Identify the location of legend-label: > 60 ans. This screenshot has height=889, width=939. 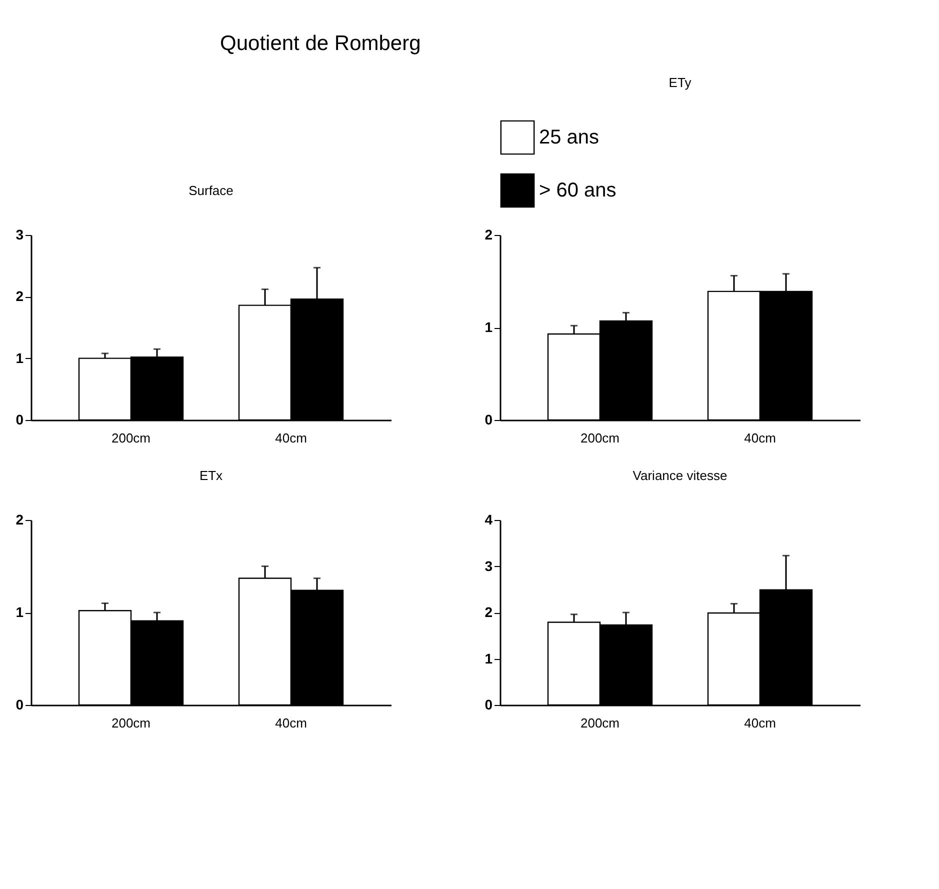
(577, 191).